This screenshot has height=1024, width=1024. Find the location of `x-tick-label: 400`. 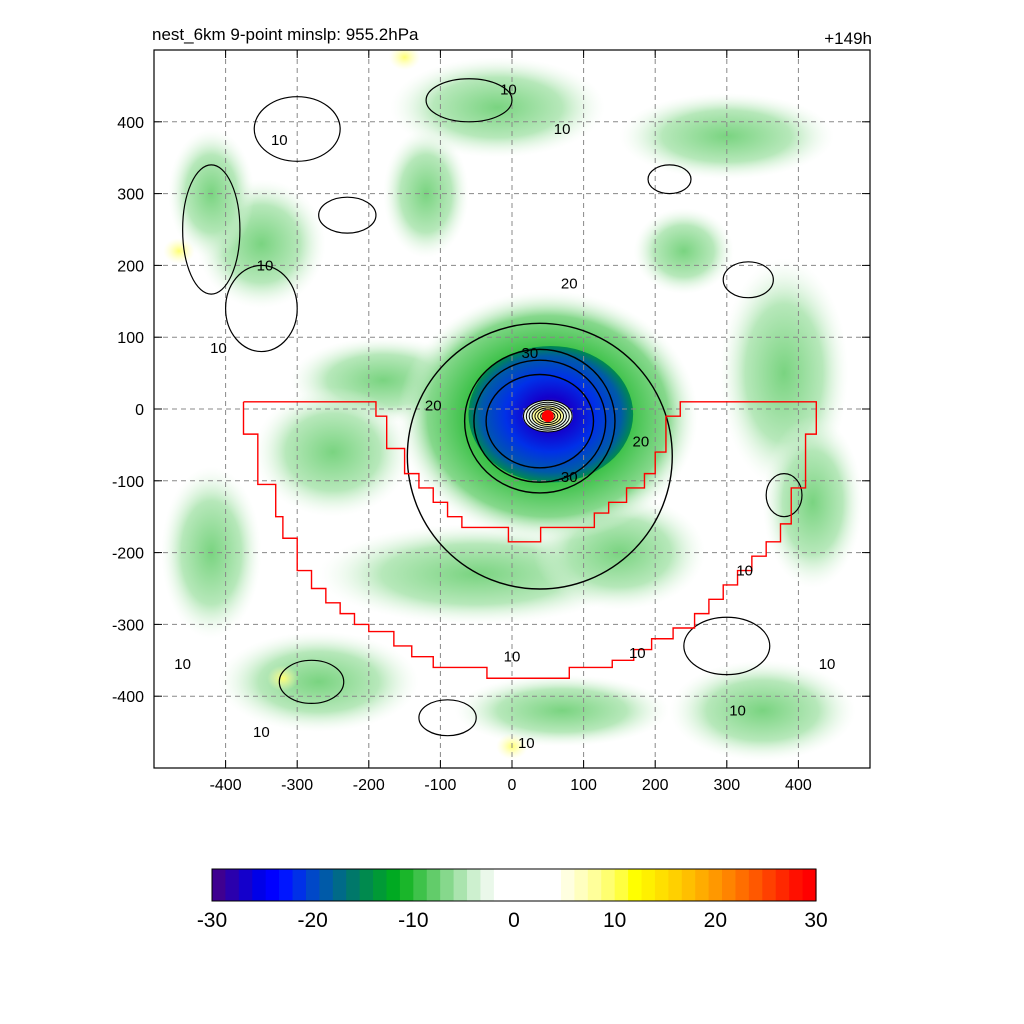

x-tick-label: 400 is located at coordinates (798, 785).